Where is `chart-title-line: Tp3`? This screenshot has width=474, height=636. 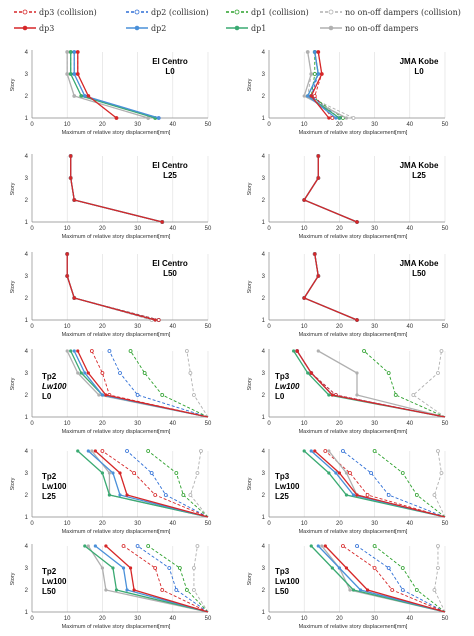
chart-title-line: Tp3 is located at coordinates (282, 376).